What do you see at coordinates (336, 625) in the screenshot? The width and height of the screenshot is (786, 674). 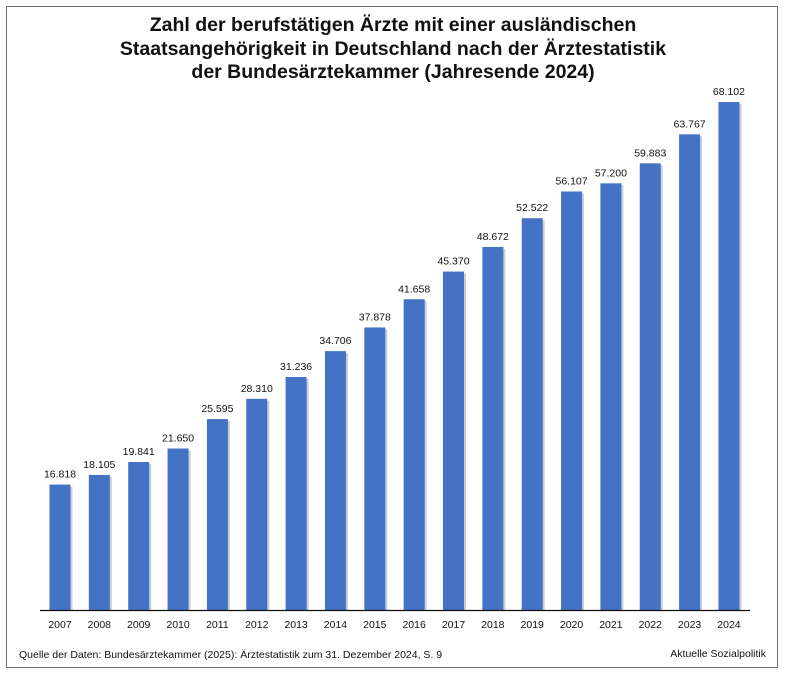 I see `x-tick-label: 2014` at bounding box center [336, 625].